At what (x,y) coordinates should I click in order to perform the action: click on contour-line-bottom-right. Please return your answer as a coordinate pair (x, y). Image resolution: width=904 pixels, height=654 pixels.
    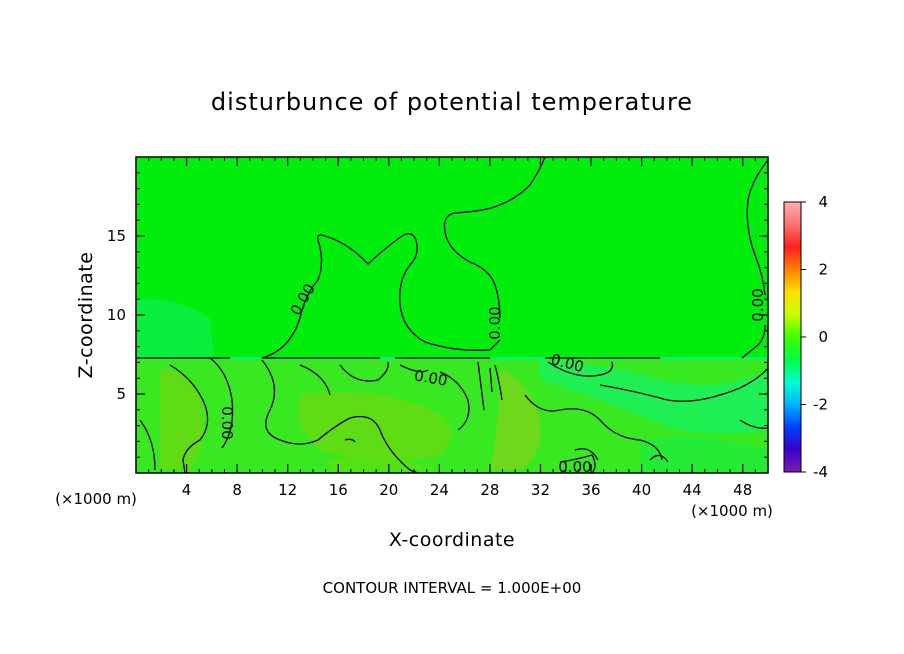
    Looking at the image, I should click on (708, 441).